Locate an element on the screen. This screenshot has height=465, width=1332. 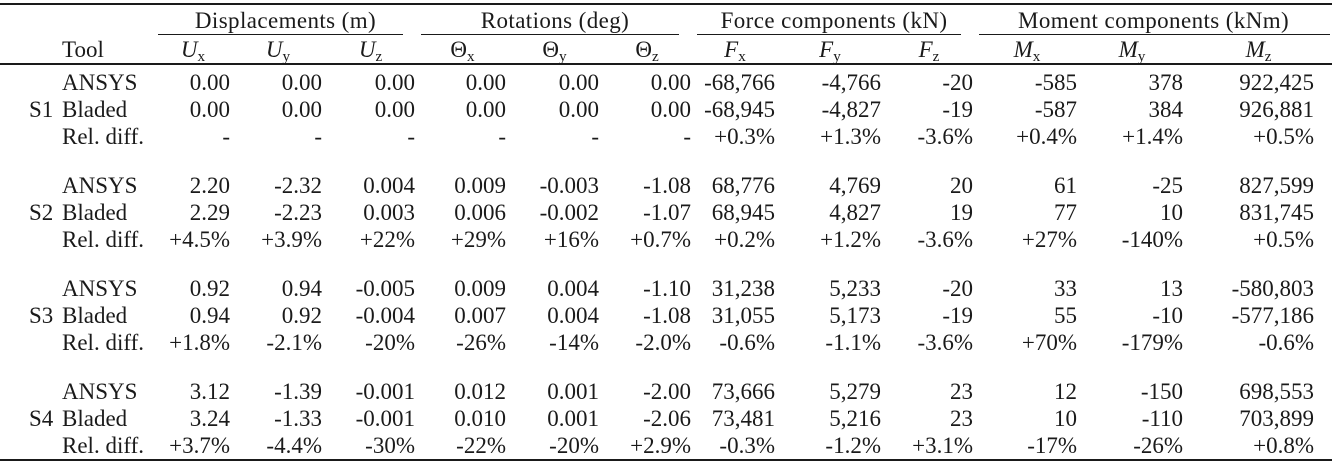
value-cell: 4,827 is located at coordinates (855, 212).